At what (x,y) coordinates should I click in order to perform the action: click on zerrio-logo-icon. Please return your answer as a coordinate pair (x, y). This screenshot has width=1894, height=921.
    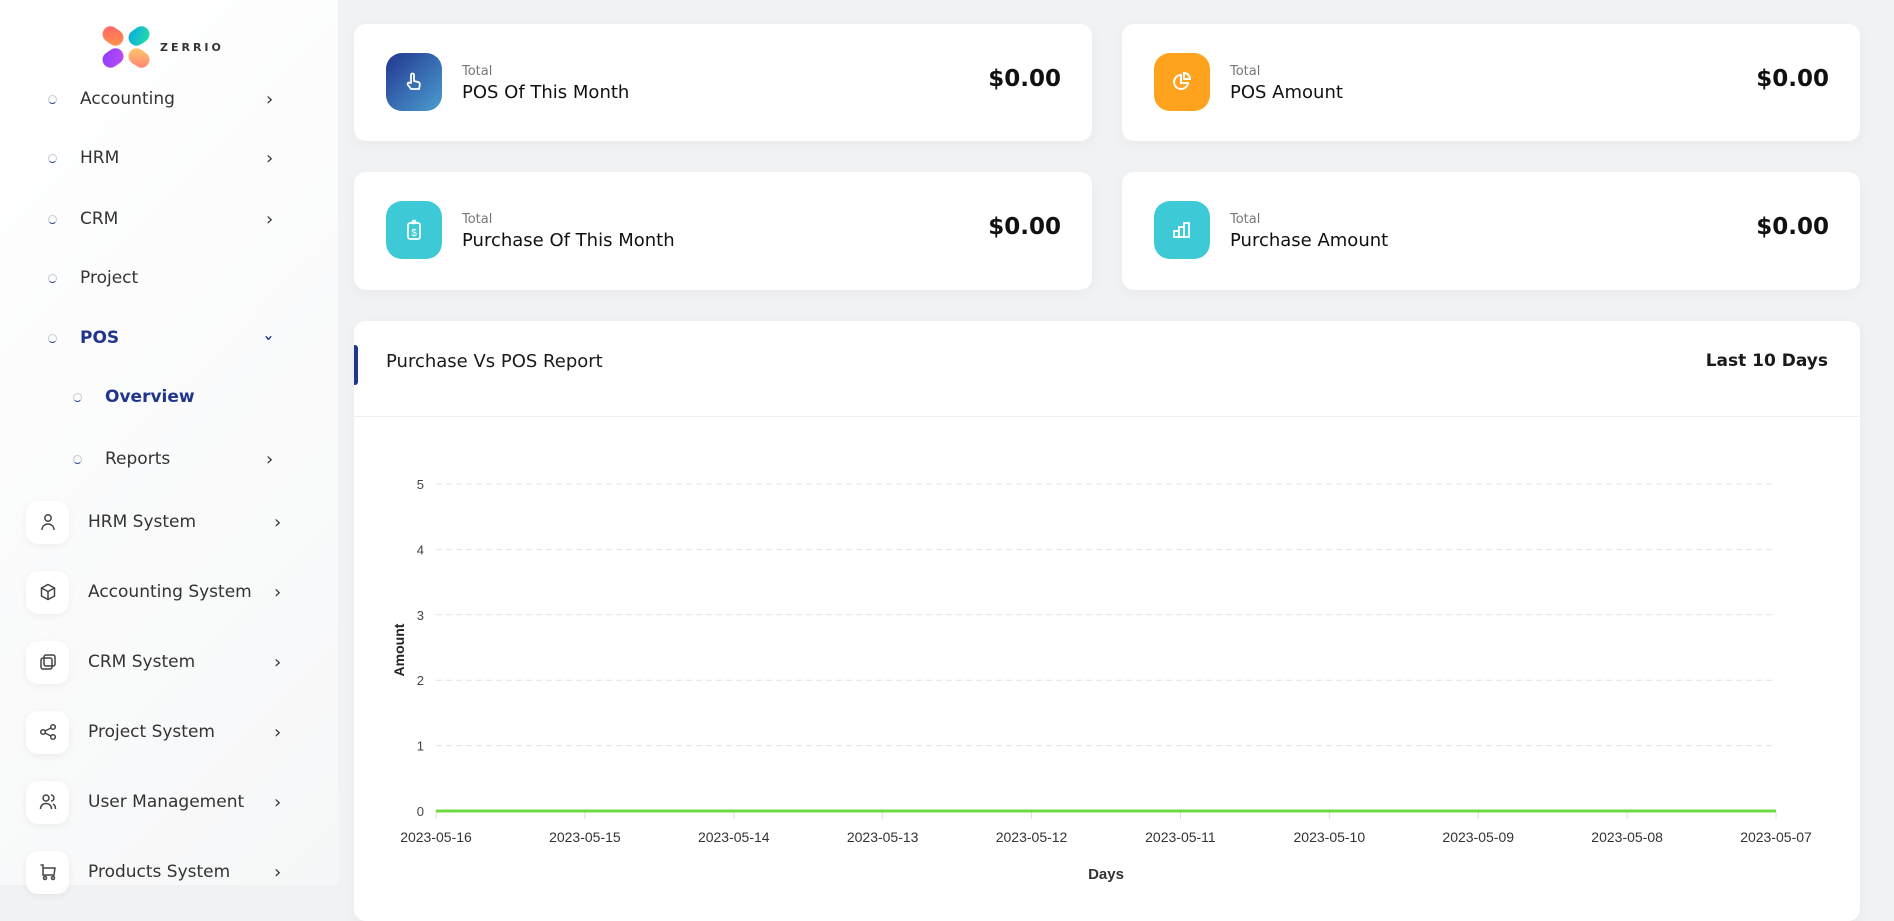
    Looking at the image, I should click on (126, 47).